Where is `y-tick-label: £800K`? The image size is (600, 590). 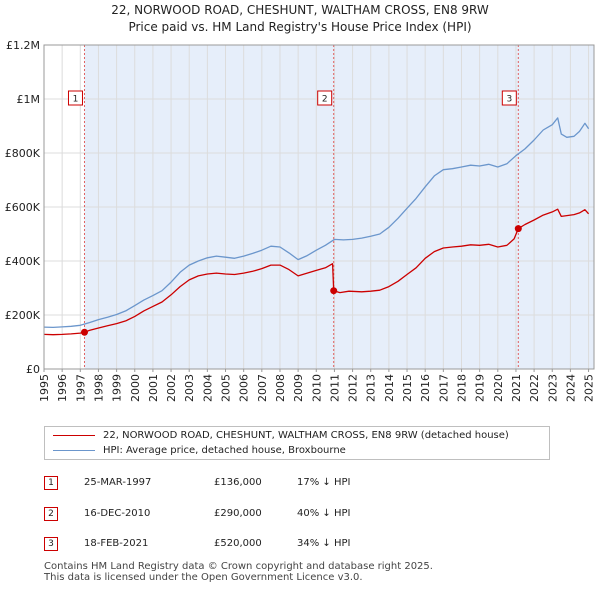
y-tick-label: £800K is located at coordinates (23, 153).